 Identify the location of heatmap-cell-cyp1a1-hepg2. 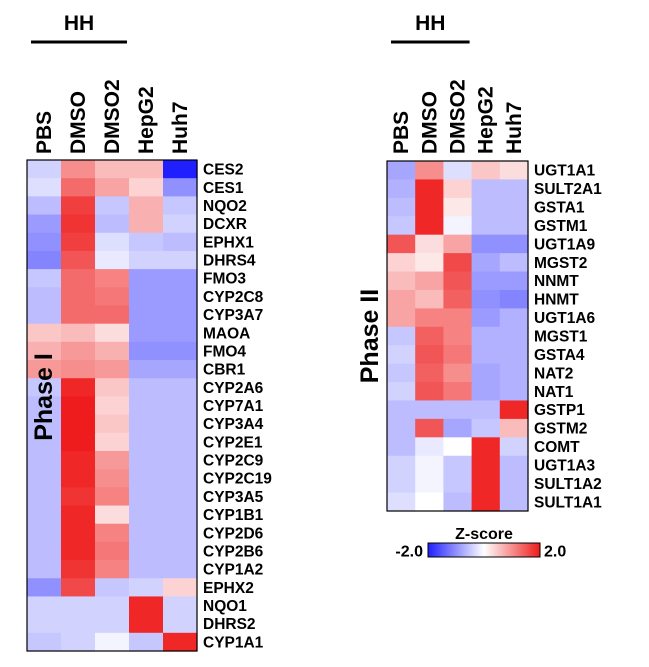
(146, 642).